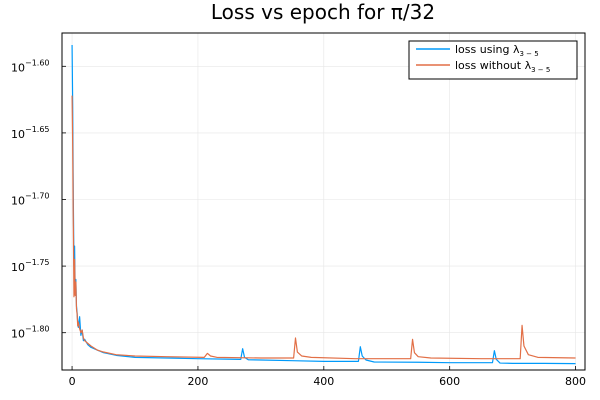  Describe the element at coordinates (37, 329) in the screenshot. I see `y-tick-exponent: −1.80` at that location.